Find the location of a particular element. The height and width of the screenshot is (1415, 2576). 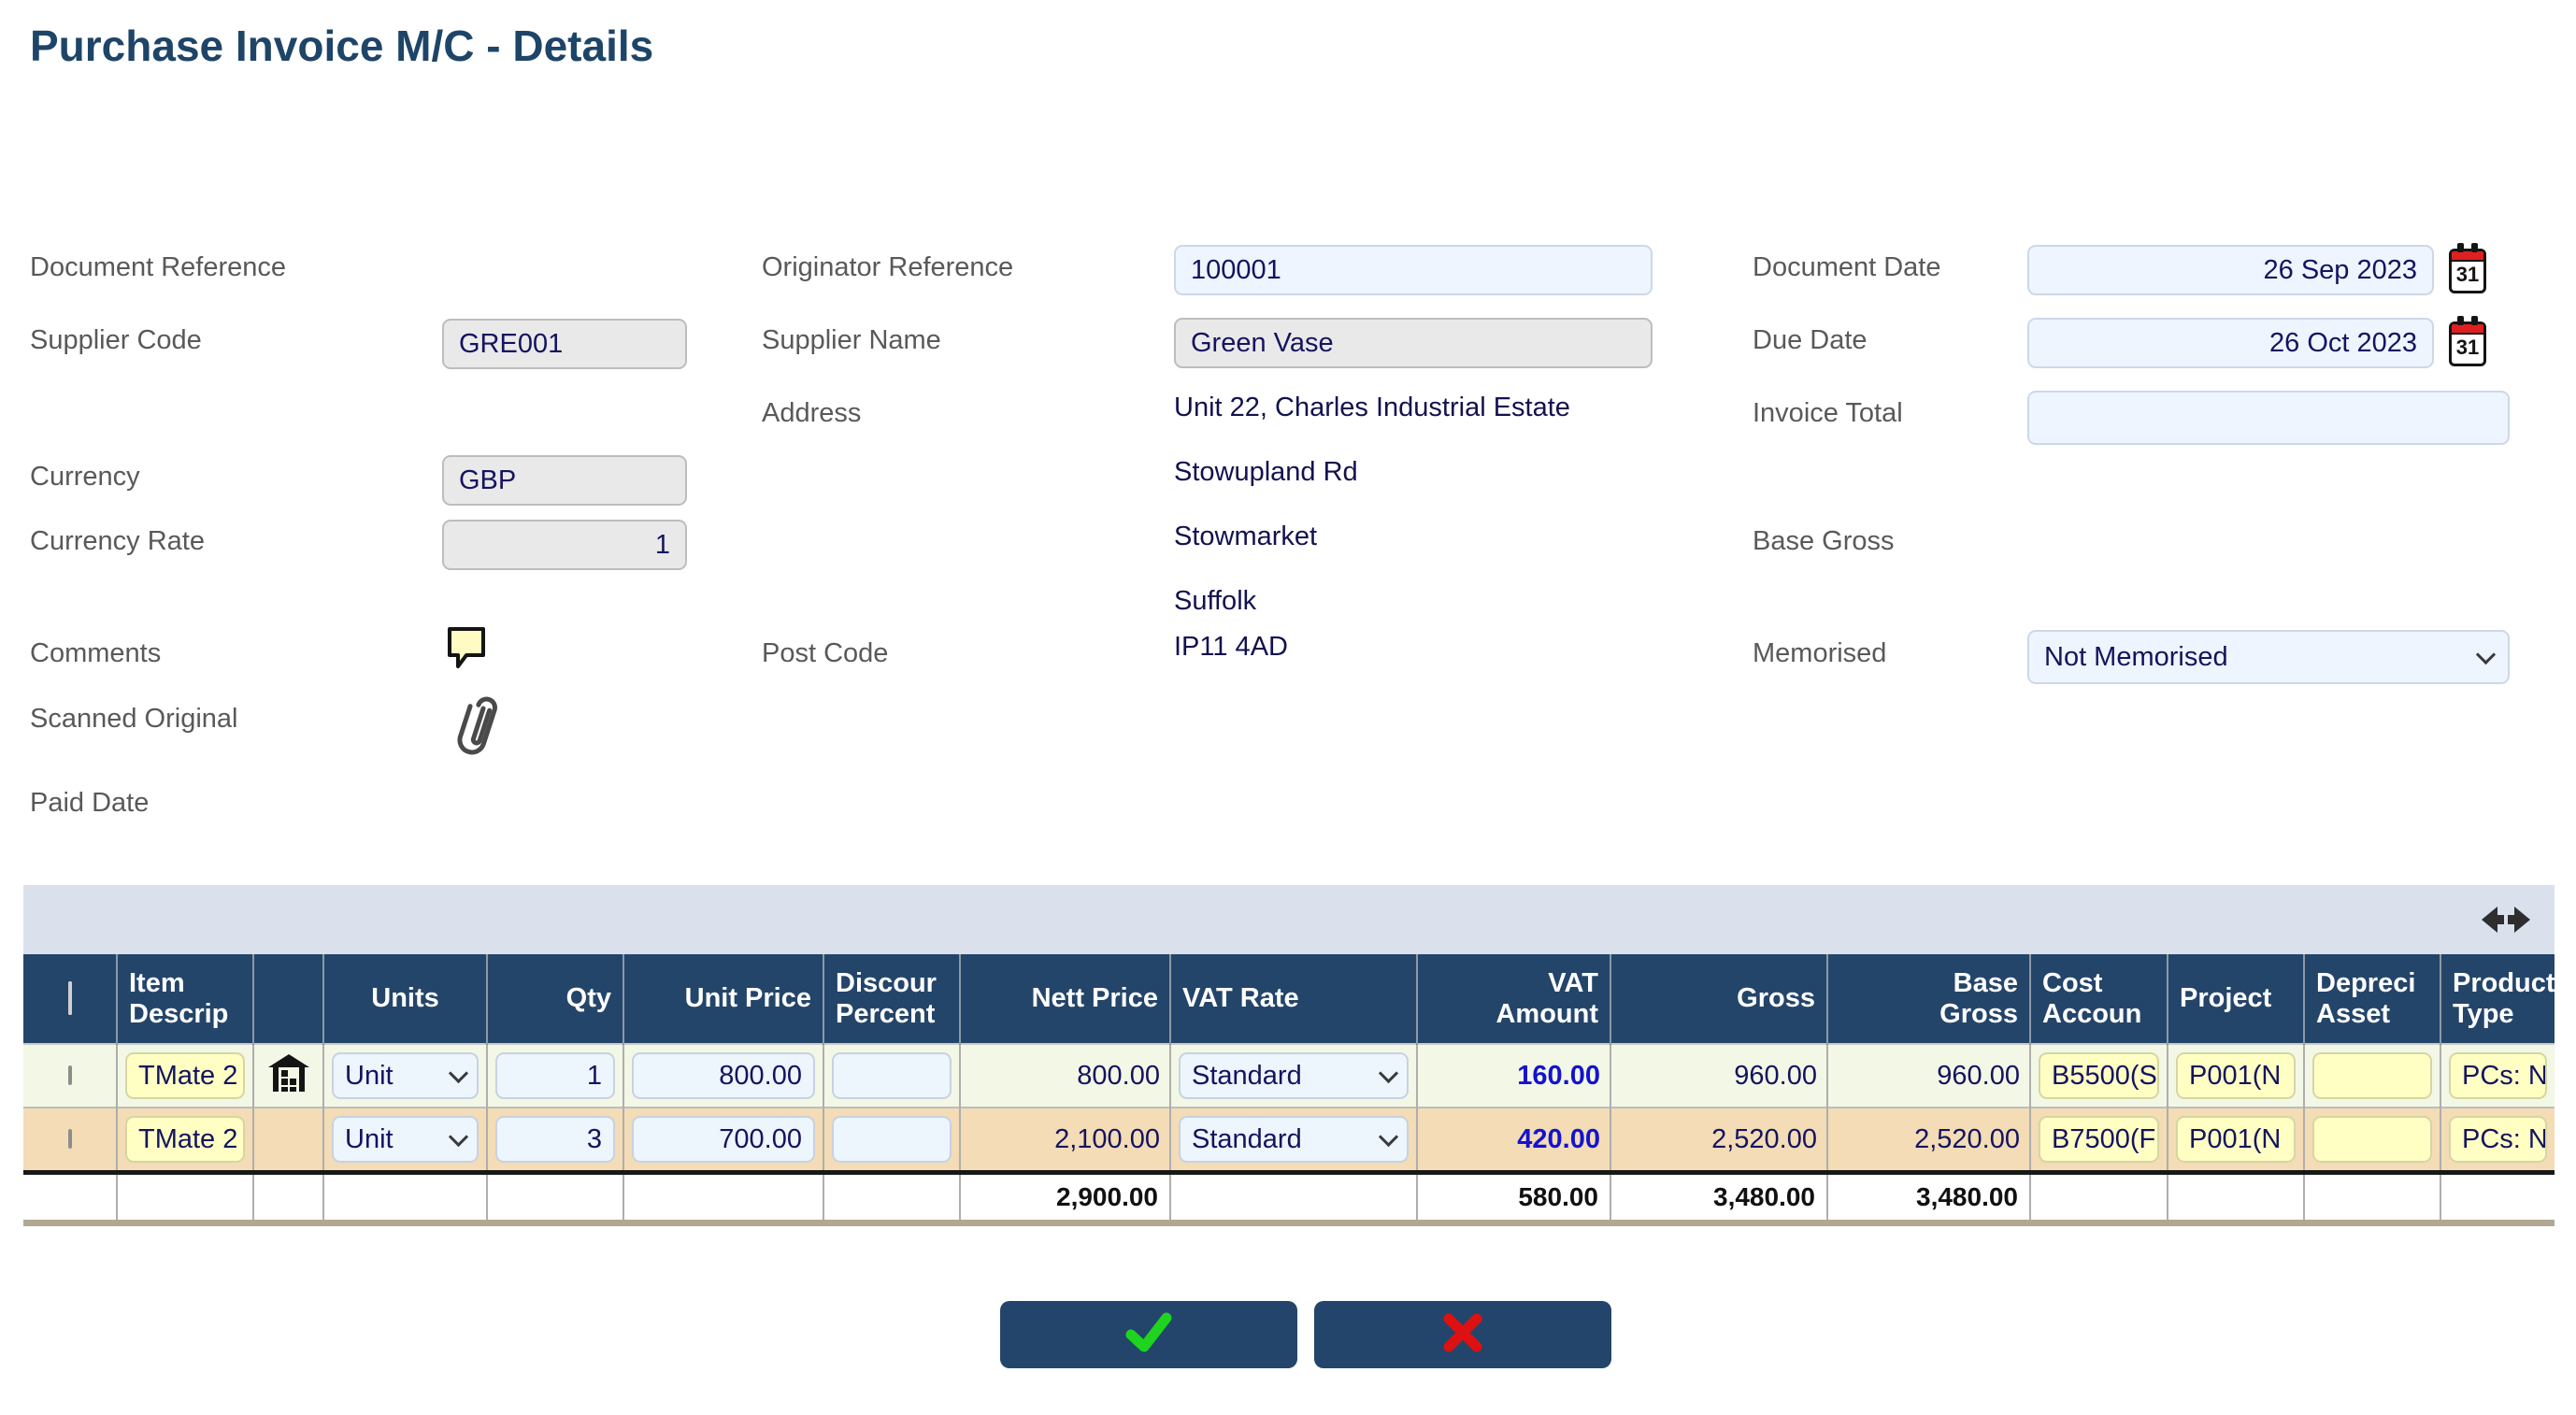

table-row: TMate 2 is located at coordinates (1289, 1076).